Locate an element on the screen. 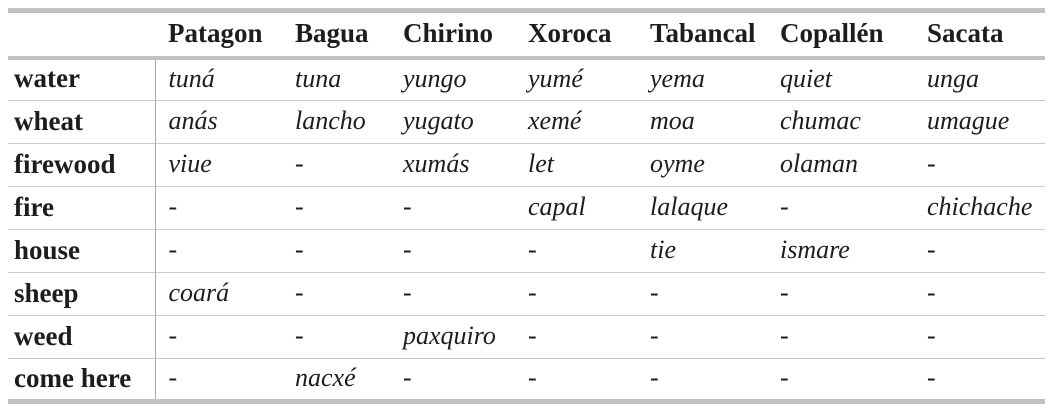 The width and height of the screenshot is (1053, 413). cell: nacxé is located at coordinates (325, 377).